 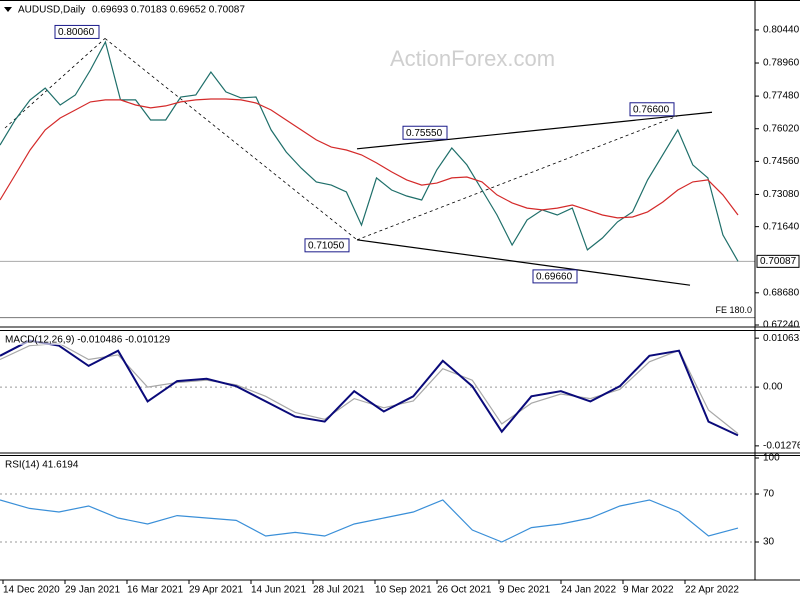 I want to click on y-tick-label: 0.010631, so click(x=781, y=338).